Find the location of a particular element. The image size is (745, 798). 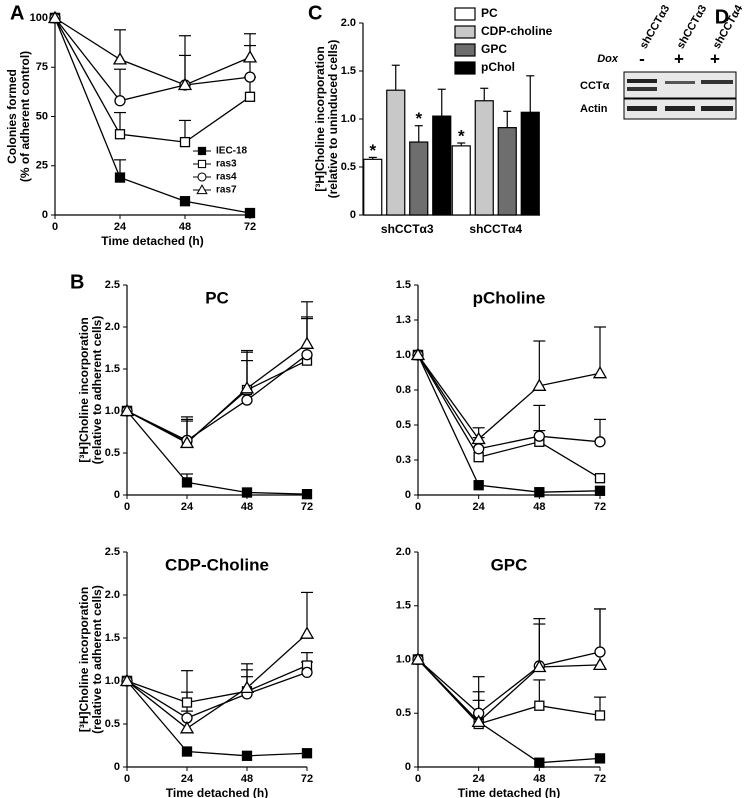

row-label: Actin is located at coordinates (594, 109).